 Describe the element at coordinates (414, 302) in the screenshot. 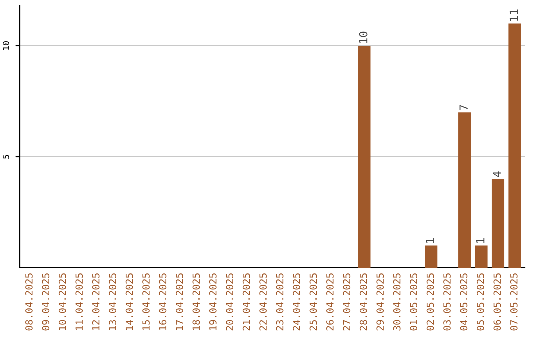

I see `x-tick-label: 01.05.2025` at that location.